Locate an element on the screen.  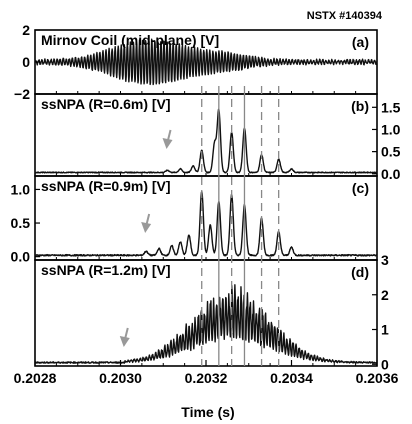
panel-letter: (d) is located at coordinates (360, 272).